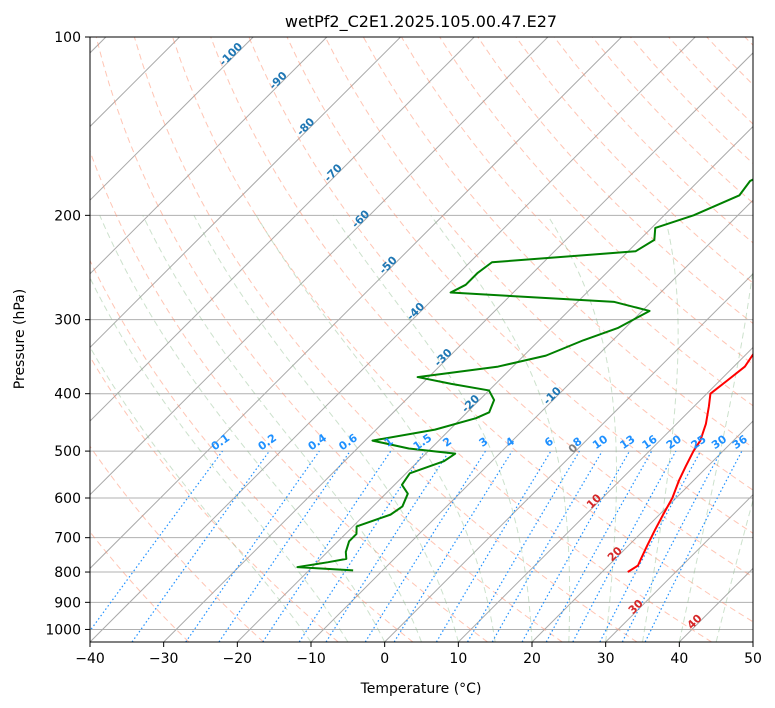 Image resolution: width=775 pixels, height=708 pixels. I want to click on y-axis-title: Pressure (hPa), so click(20, 339).